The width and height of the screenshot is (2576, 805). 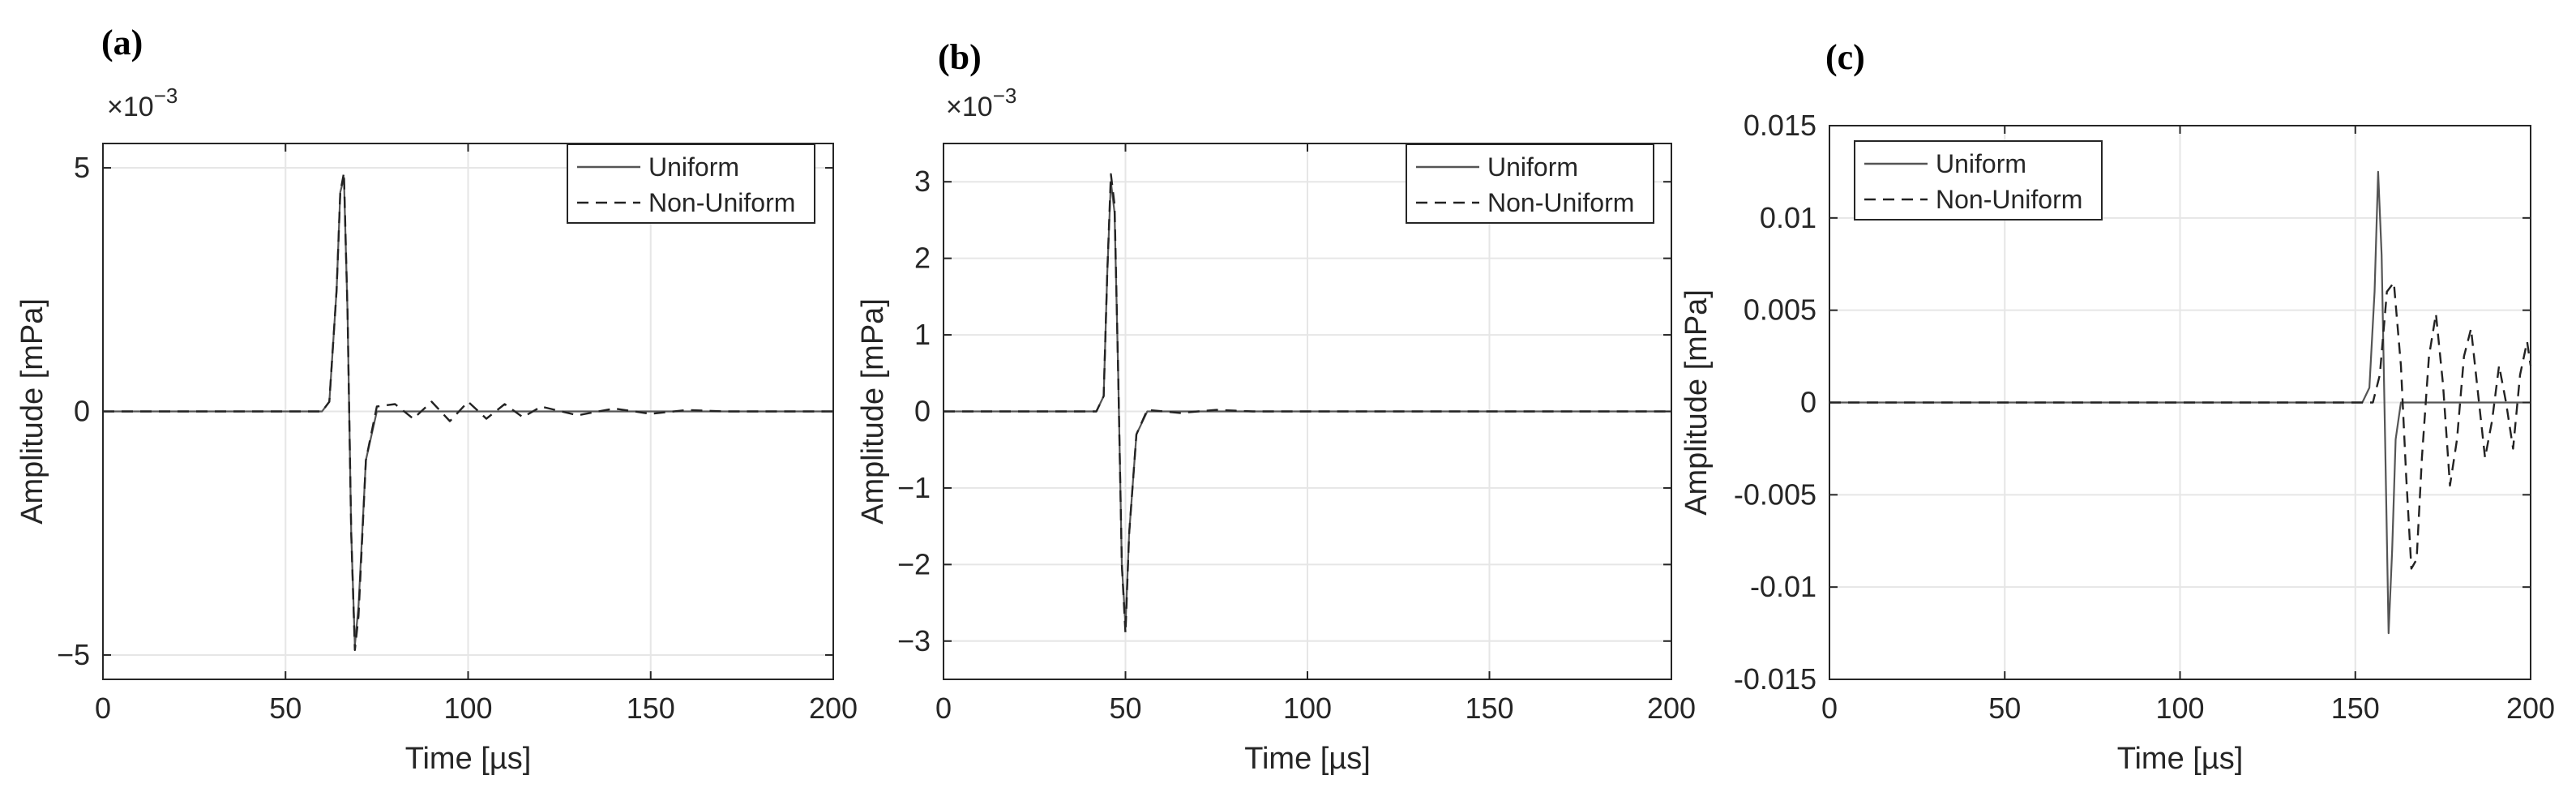 I want to click on series-line-non-uniform, so click(x=2180, y=425).